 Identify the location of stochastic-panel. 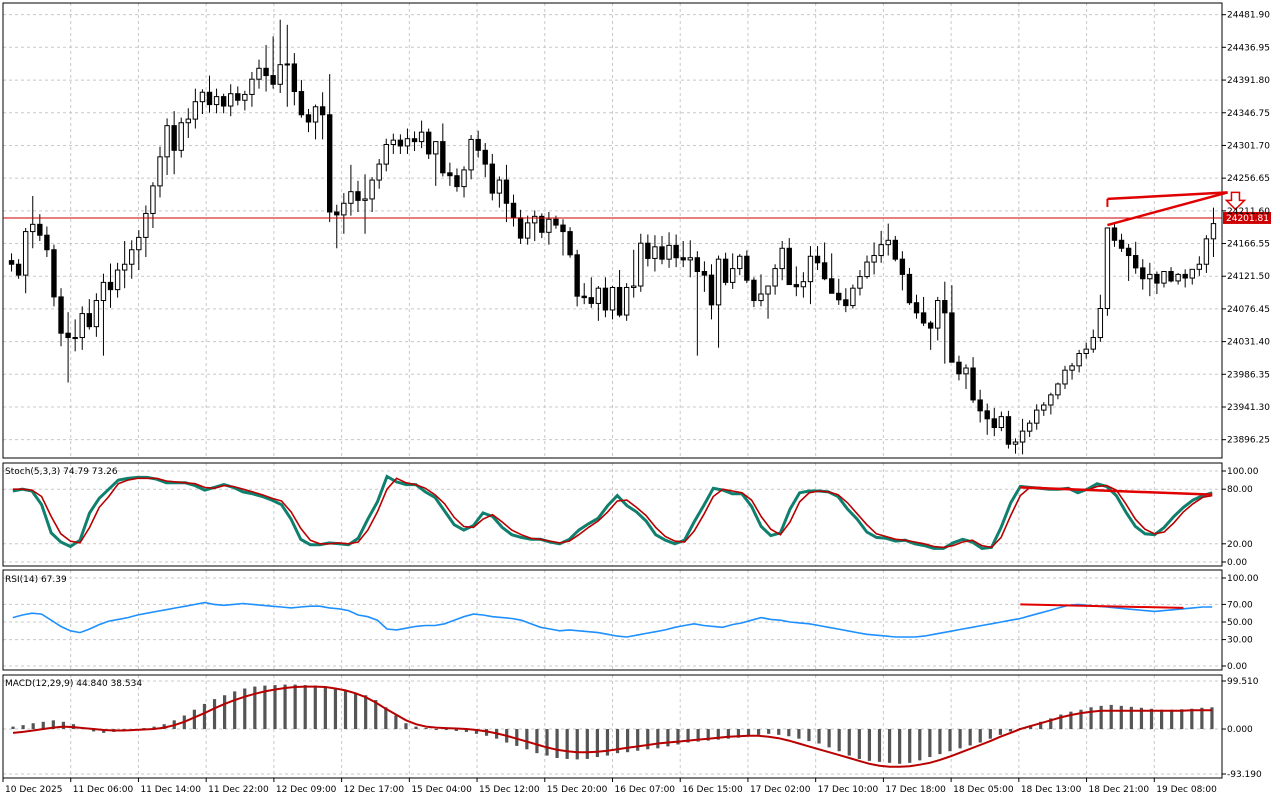
(612, 512).